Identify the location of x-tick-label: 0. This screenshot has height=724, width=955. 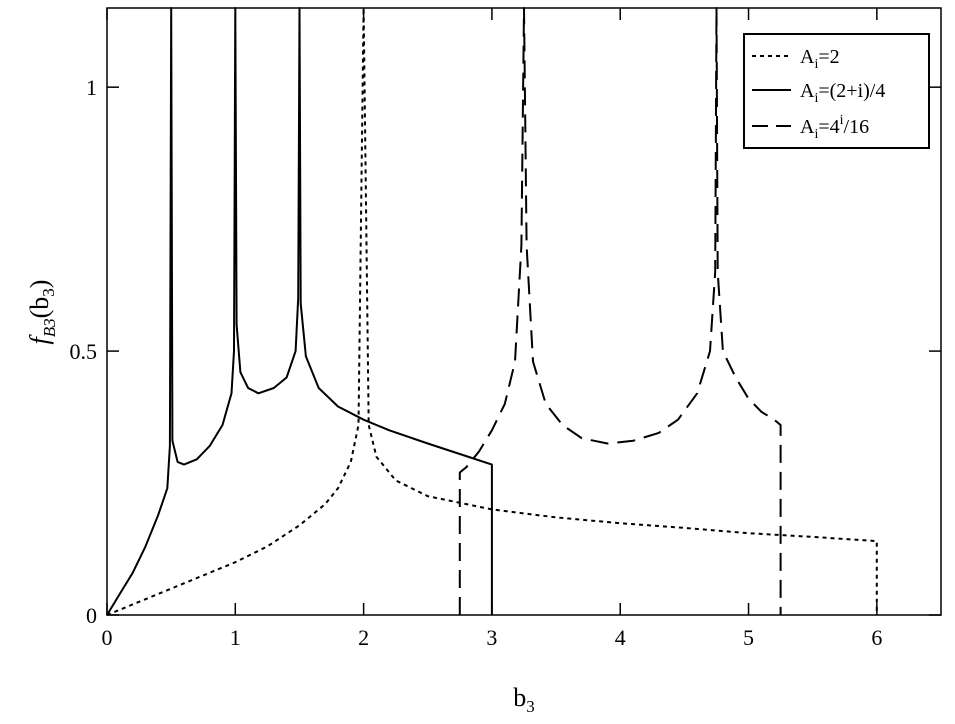
(107, 637).